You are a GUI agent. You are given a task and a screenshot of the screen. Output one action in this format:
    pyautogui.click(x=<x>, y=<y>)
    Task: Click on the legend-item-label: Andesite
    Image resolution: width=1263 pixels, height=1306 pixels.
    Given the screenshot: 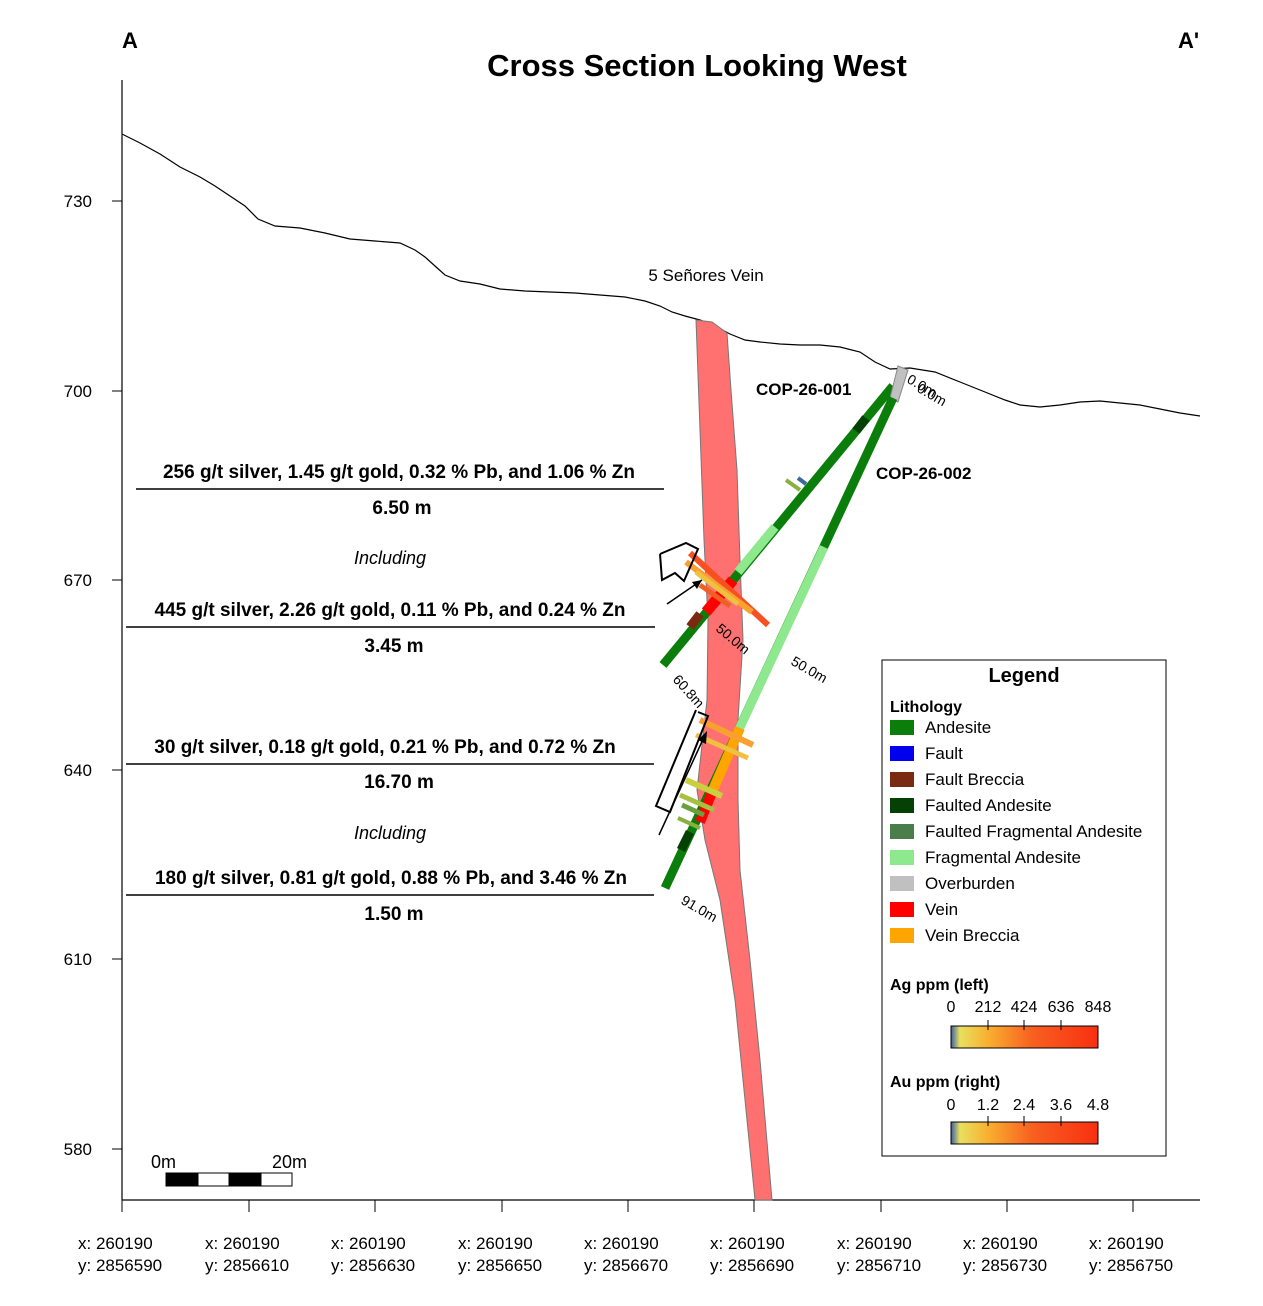 What is the action you would take?
    pyautogui.click(x=958, y=727)
    